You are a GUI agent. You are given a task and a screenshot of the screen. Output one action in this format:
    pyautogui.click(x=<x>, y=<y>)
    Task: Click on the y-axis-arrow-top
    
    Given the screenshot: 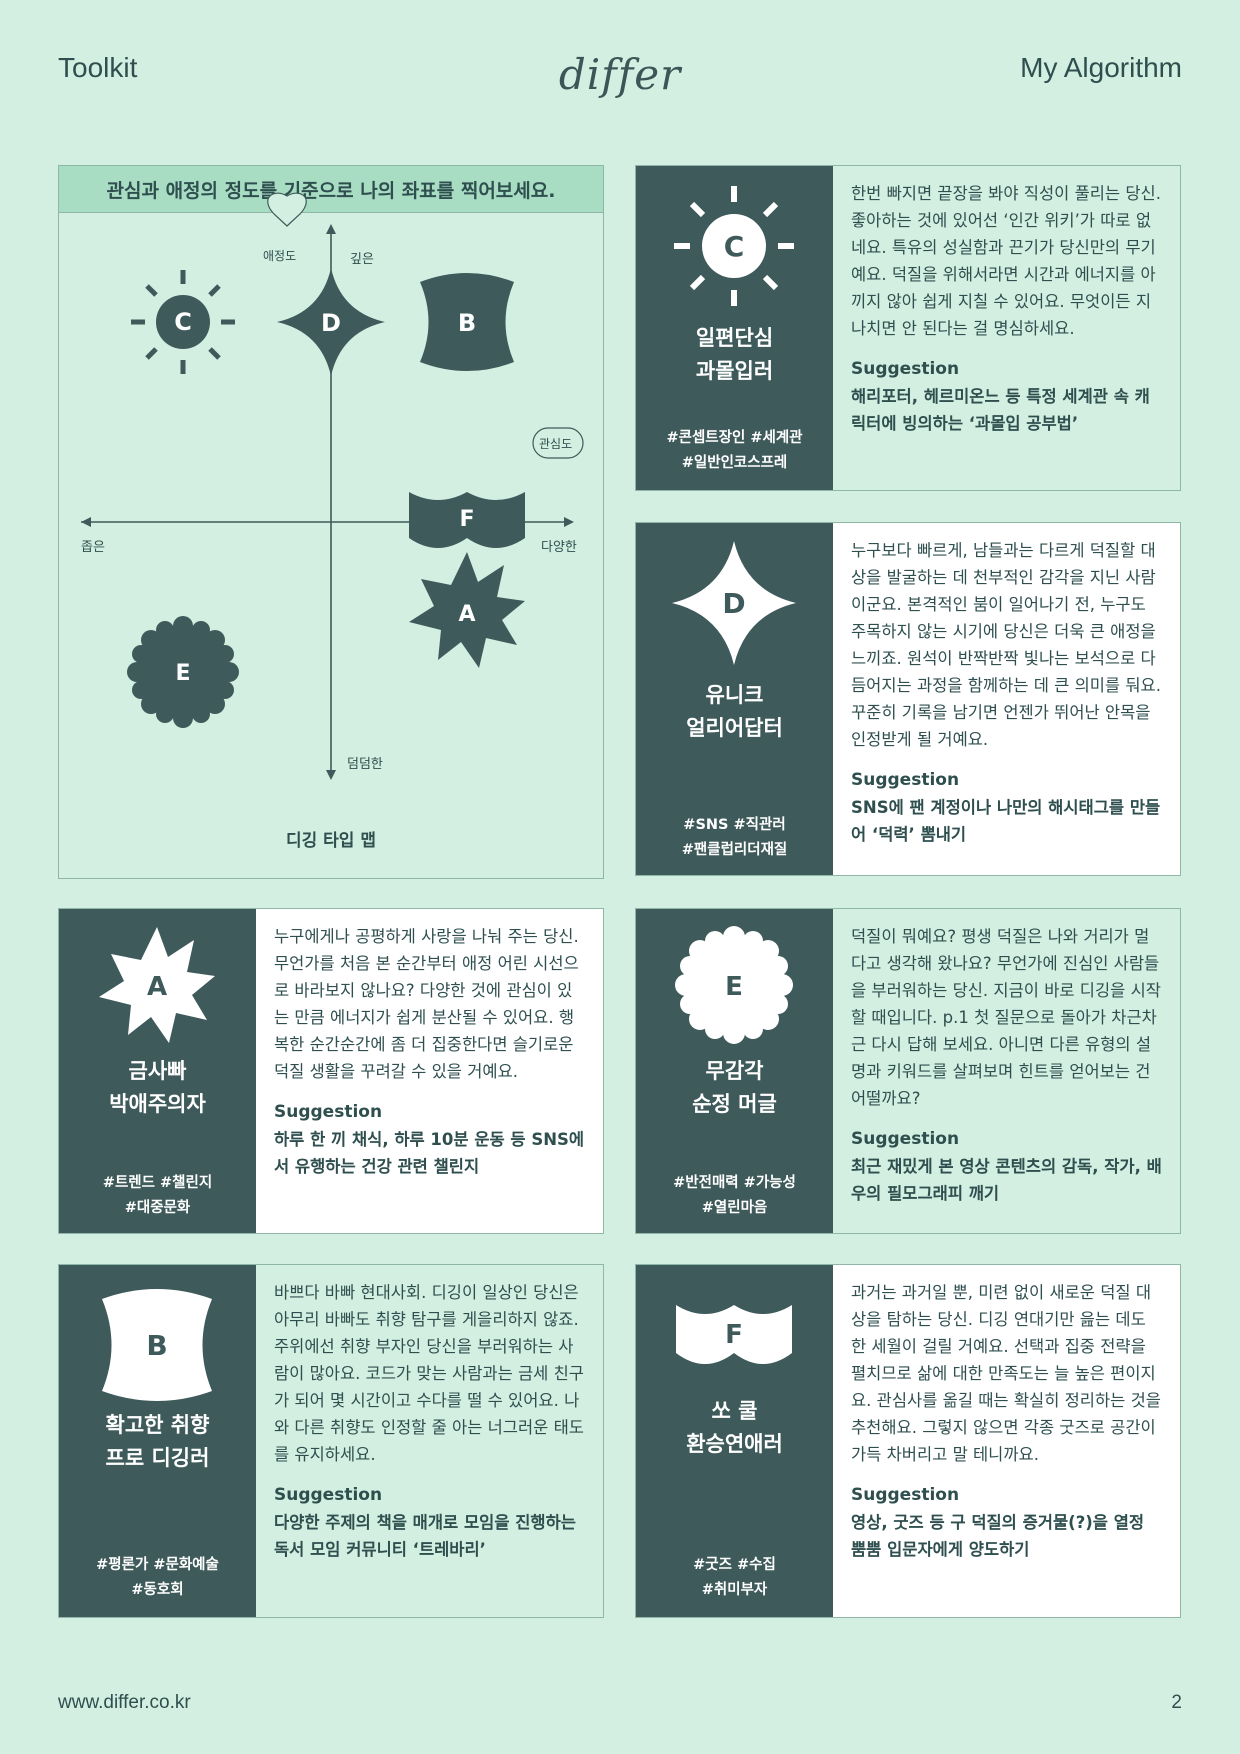 What is the action you would take?
    pyautogui.click(x=331, y=229)
    